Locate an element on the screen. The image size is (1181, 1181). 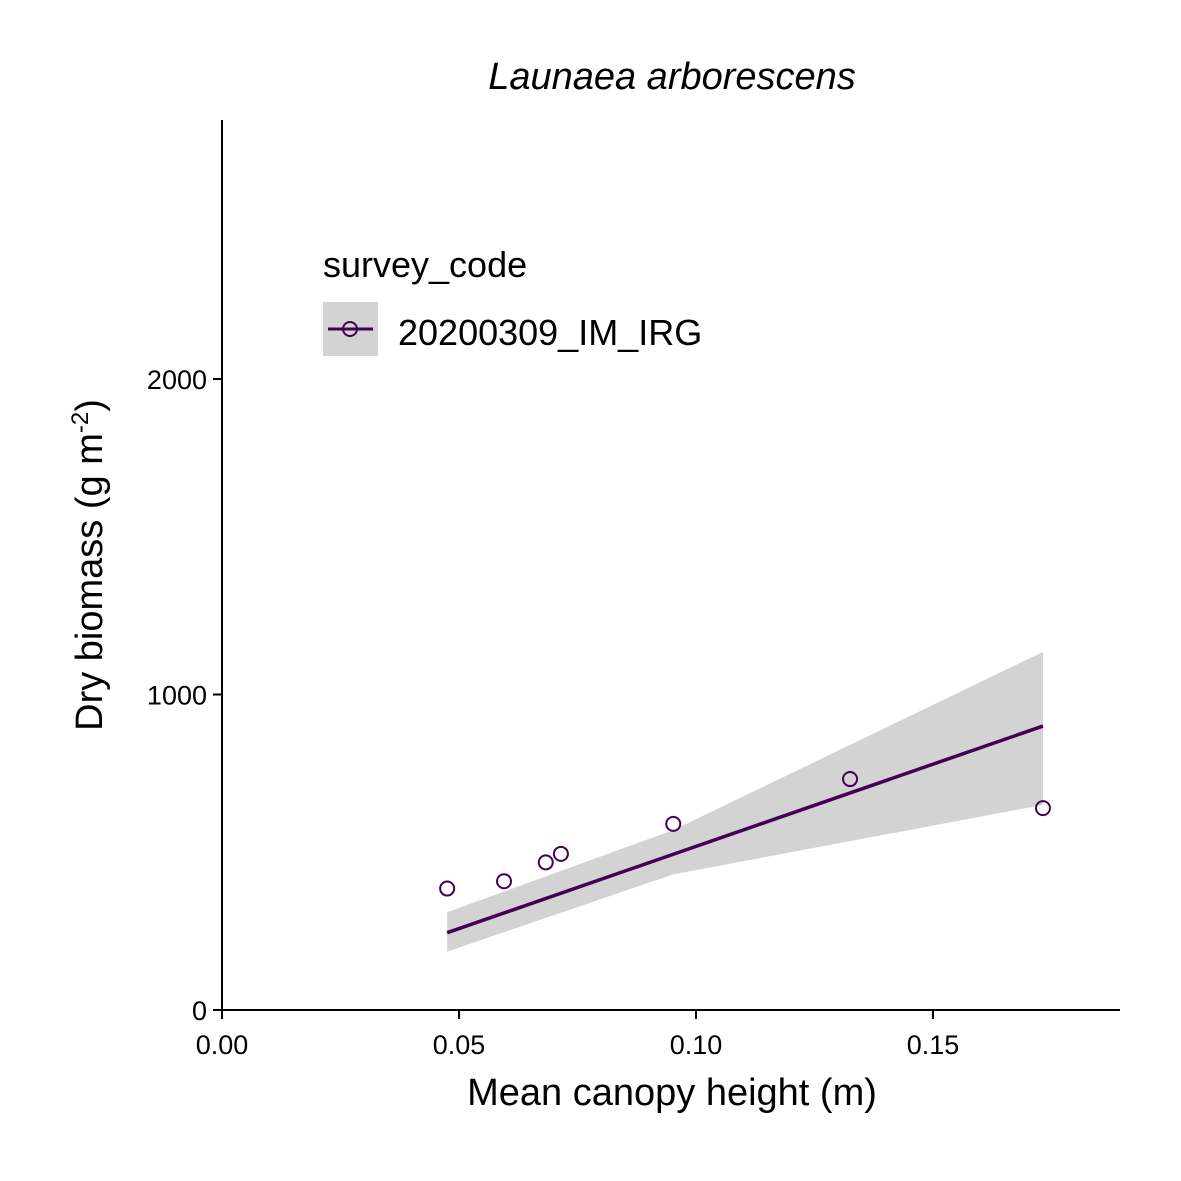
legend-title: survey_code is located at coordinates (425, 264).